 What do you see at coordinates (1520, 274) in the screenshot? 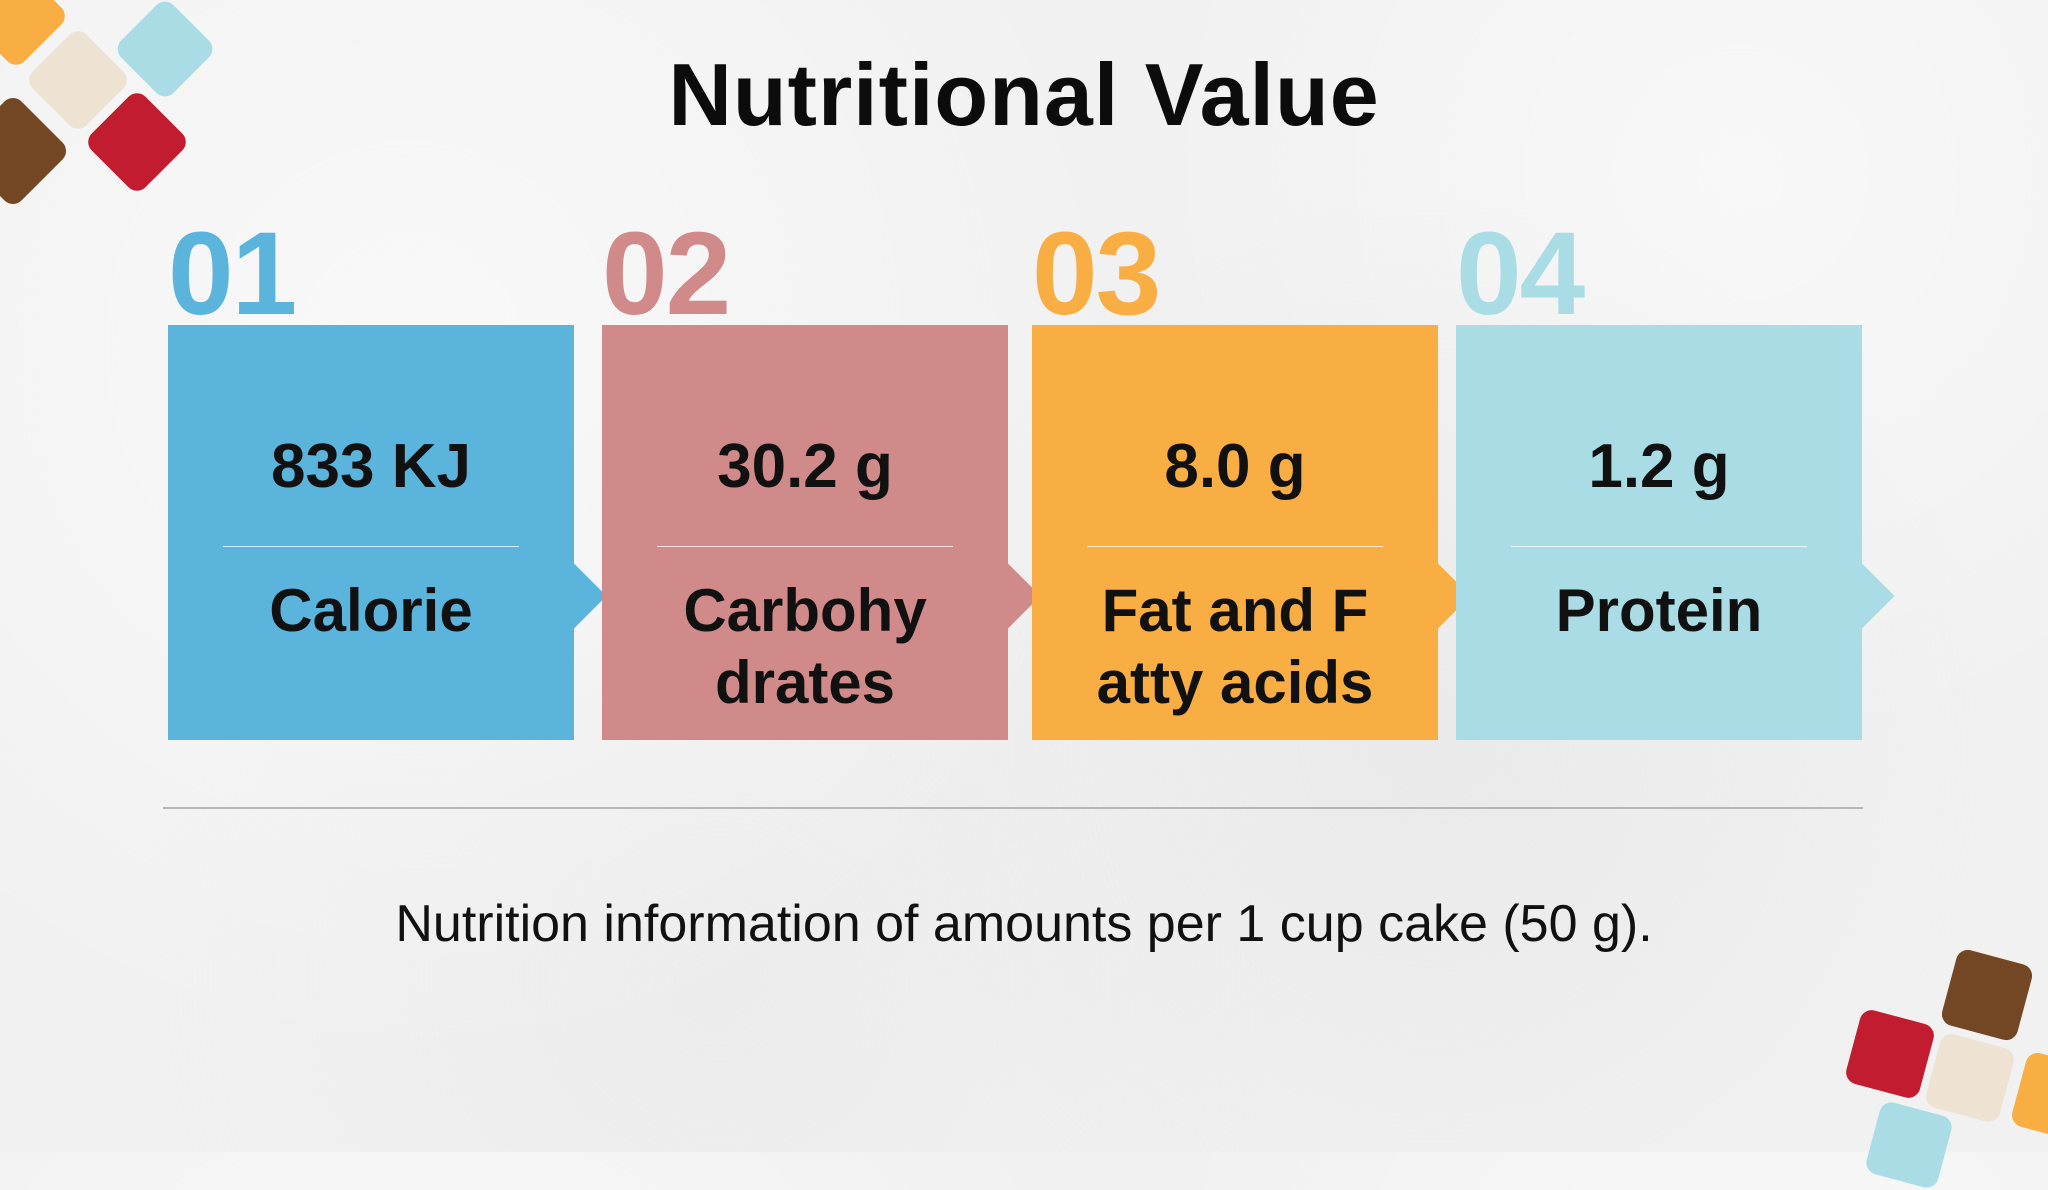
I see `card-number: 04` at bounding box center [1520, 274].